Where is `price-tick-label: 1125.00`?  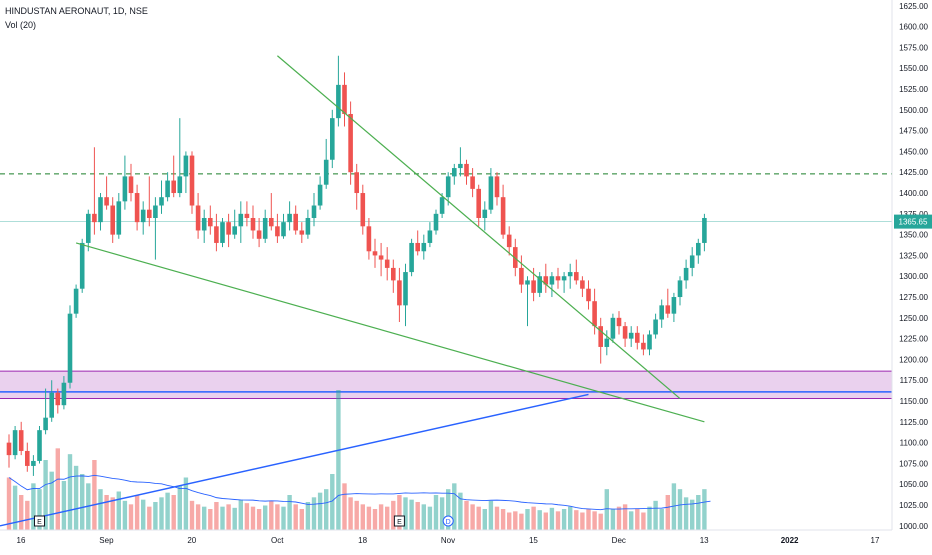
price-tick-label: 1125.00 is located at coordinates (914, 422).